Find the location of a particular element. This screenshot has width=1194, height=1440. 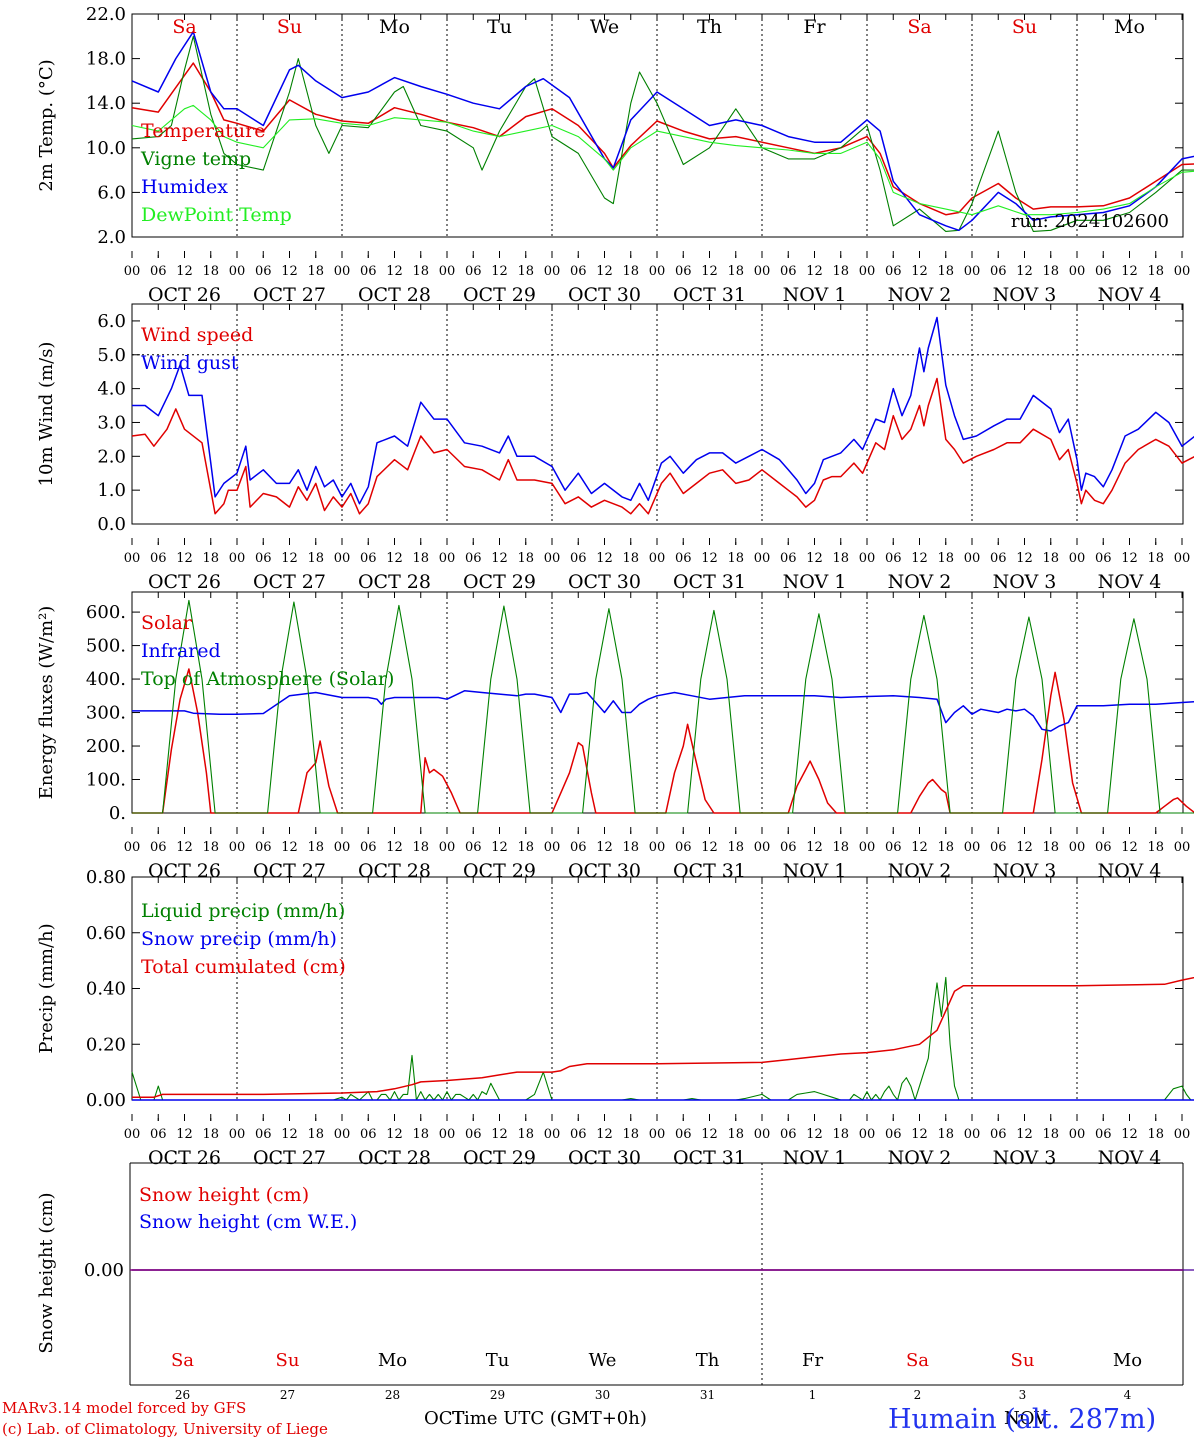

date-label: OCT 26 is located at coordinates (184, 582).